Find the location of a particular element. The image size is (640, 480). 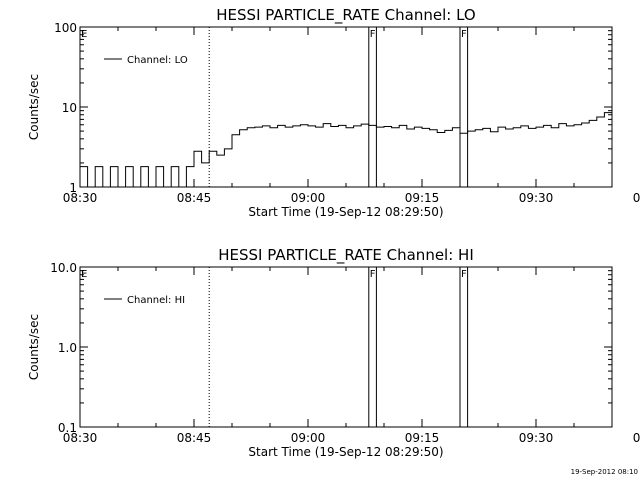

y-tick-label: 1.0 is located at coordinates (67, 348).